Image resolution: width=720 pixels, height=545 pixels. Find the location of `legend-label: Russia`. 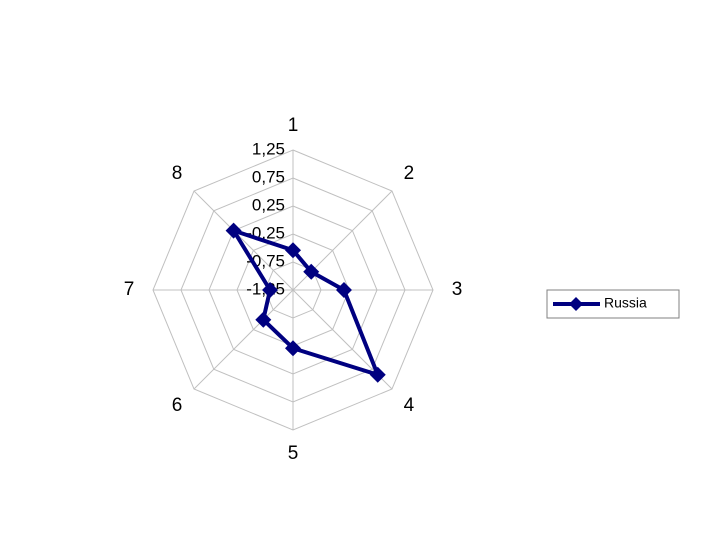

legend-label: Russia is located at coordinates (625, 303).